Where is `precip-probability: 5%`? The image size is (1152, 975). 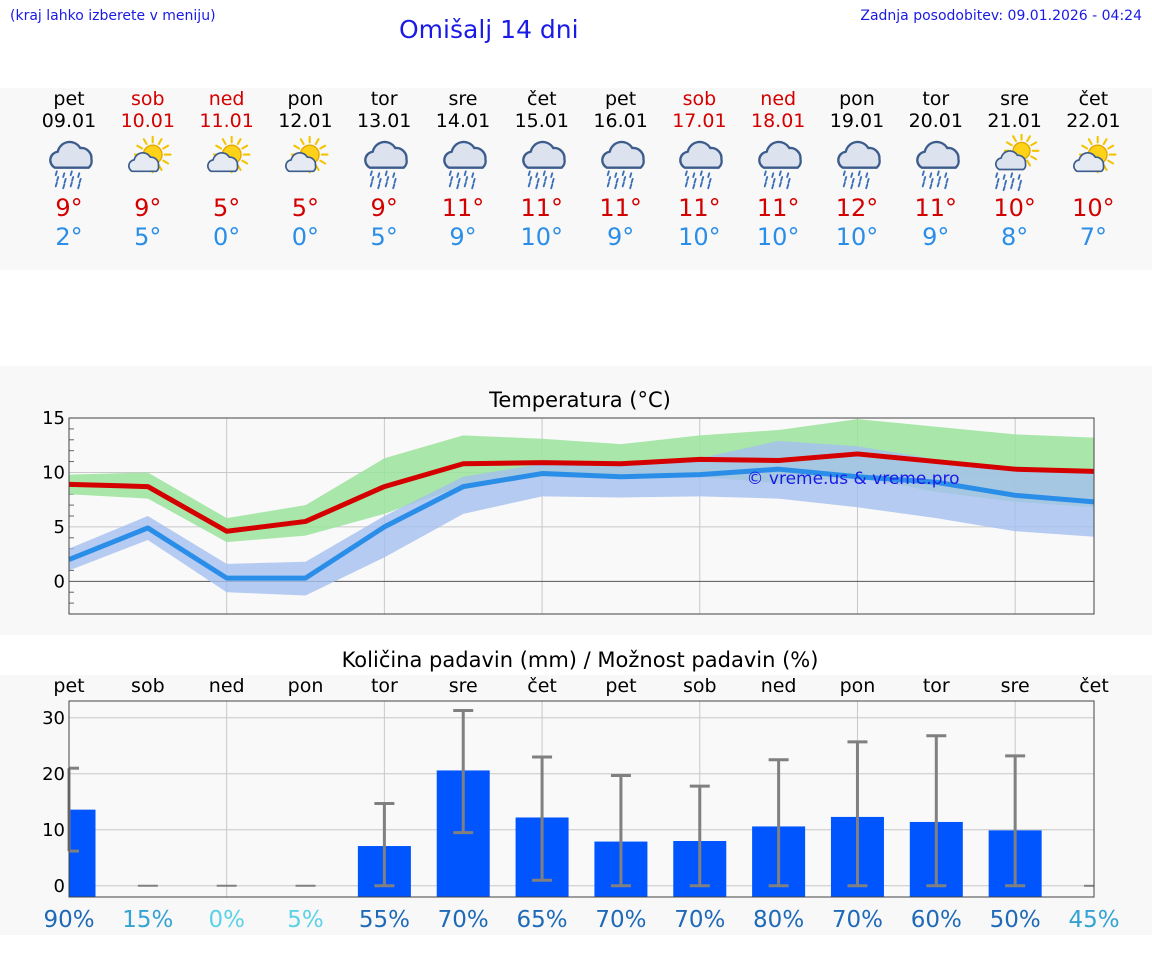 precip-probability: 5% is located at coordinates (305, 920).